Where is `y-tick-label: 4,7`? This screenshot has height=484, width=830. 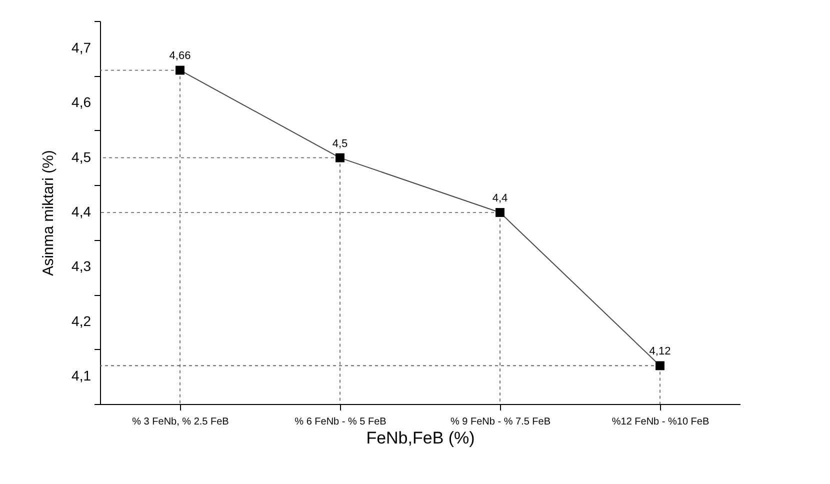 y-tick-label: 4,7 is located at coordinates (82, 47).